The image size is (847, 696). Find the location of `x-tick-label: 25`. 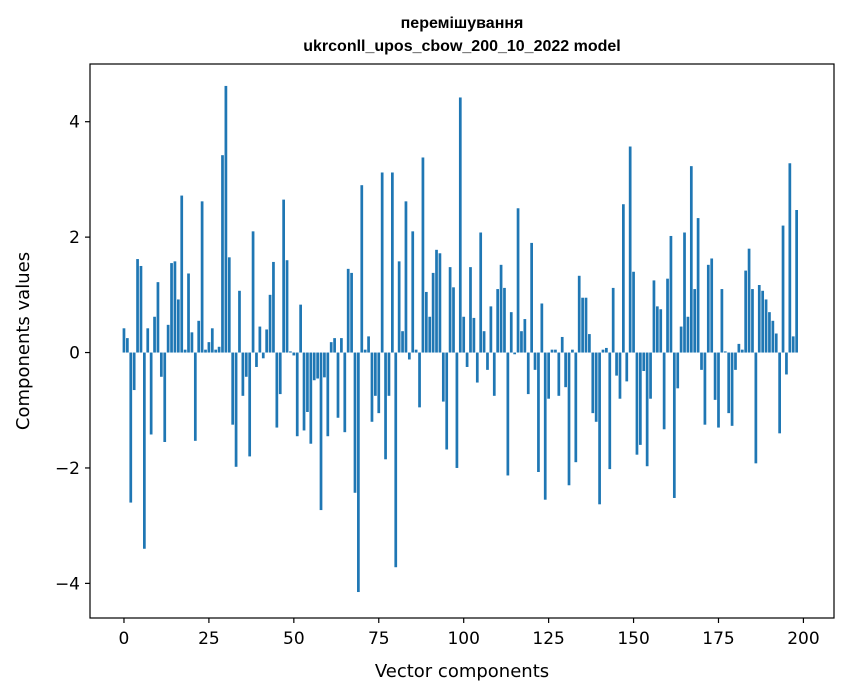

x-tick-label: 25 is located at coordinates (209, 639).